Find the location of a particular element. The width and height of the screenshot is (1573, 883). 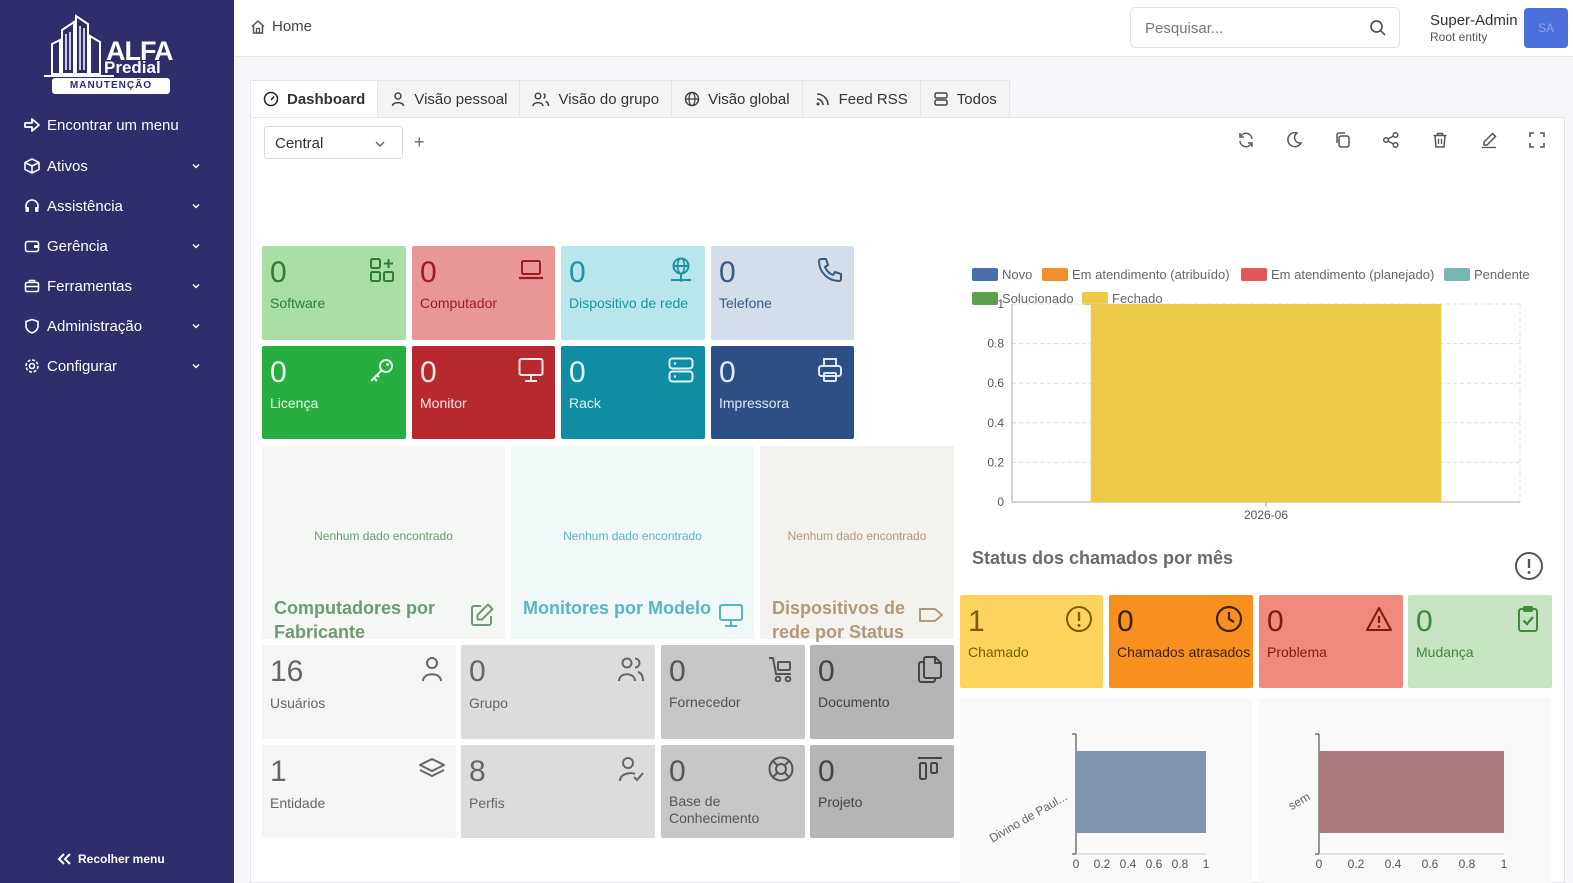

card-label: Rack is located at coordinates (585, 403).